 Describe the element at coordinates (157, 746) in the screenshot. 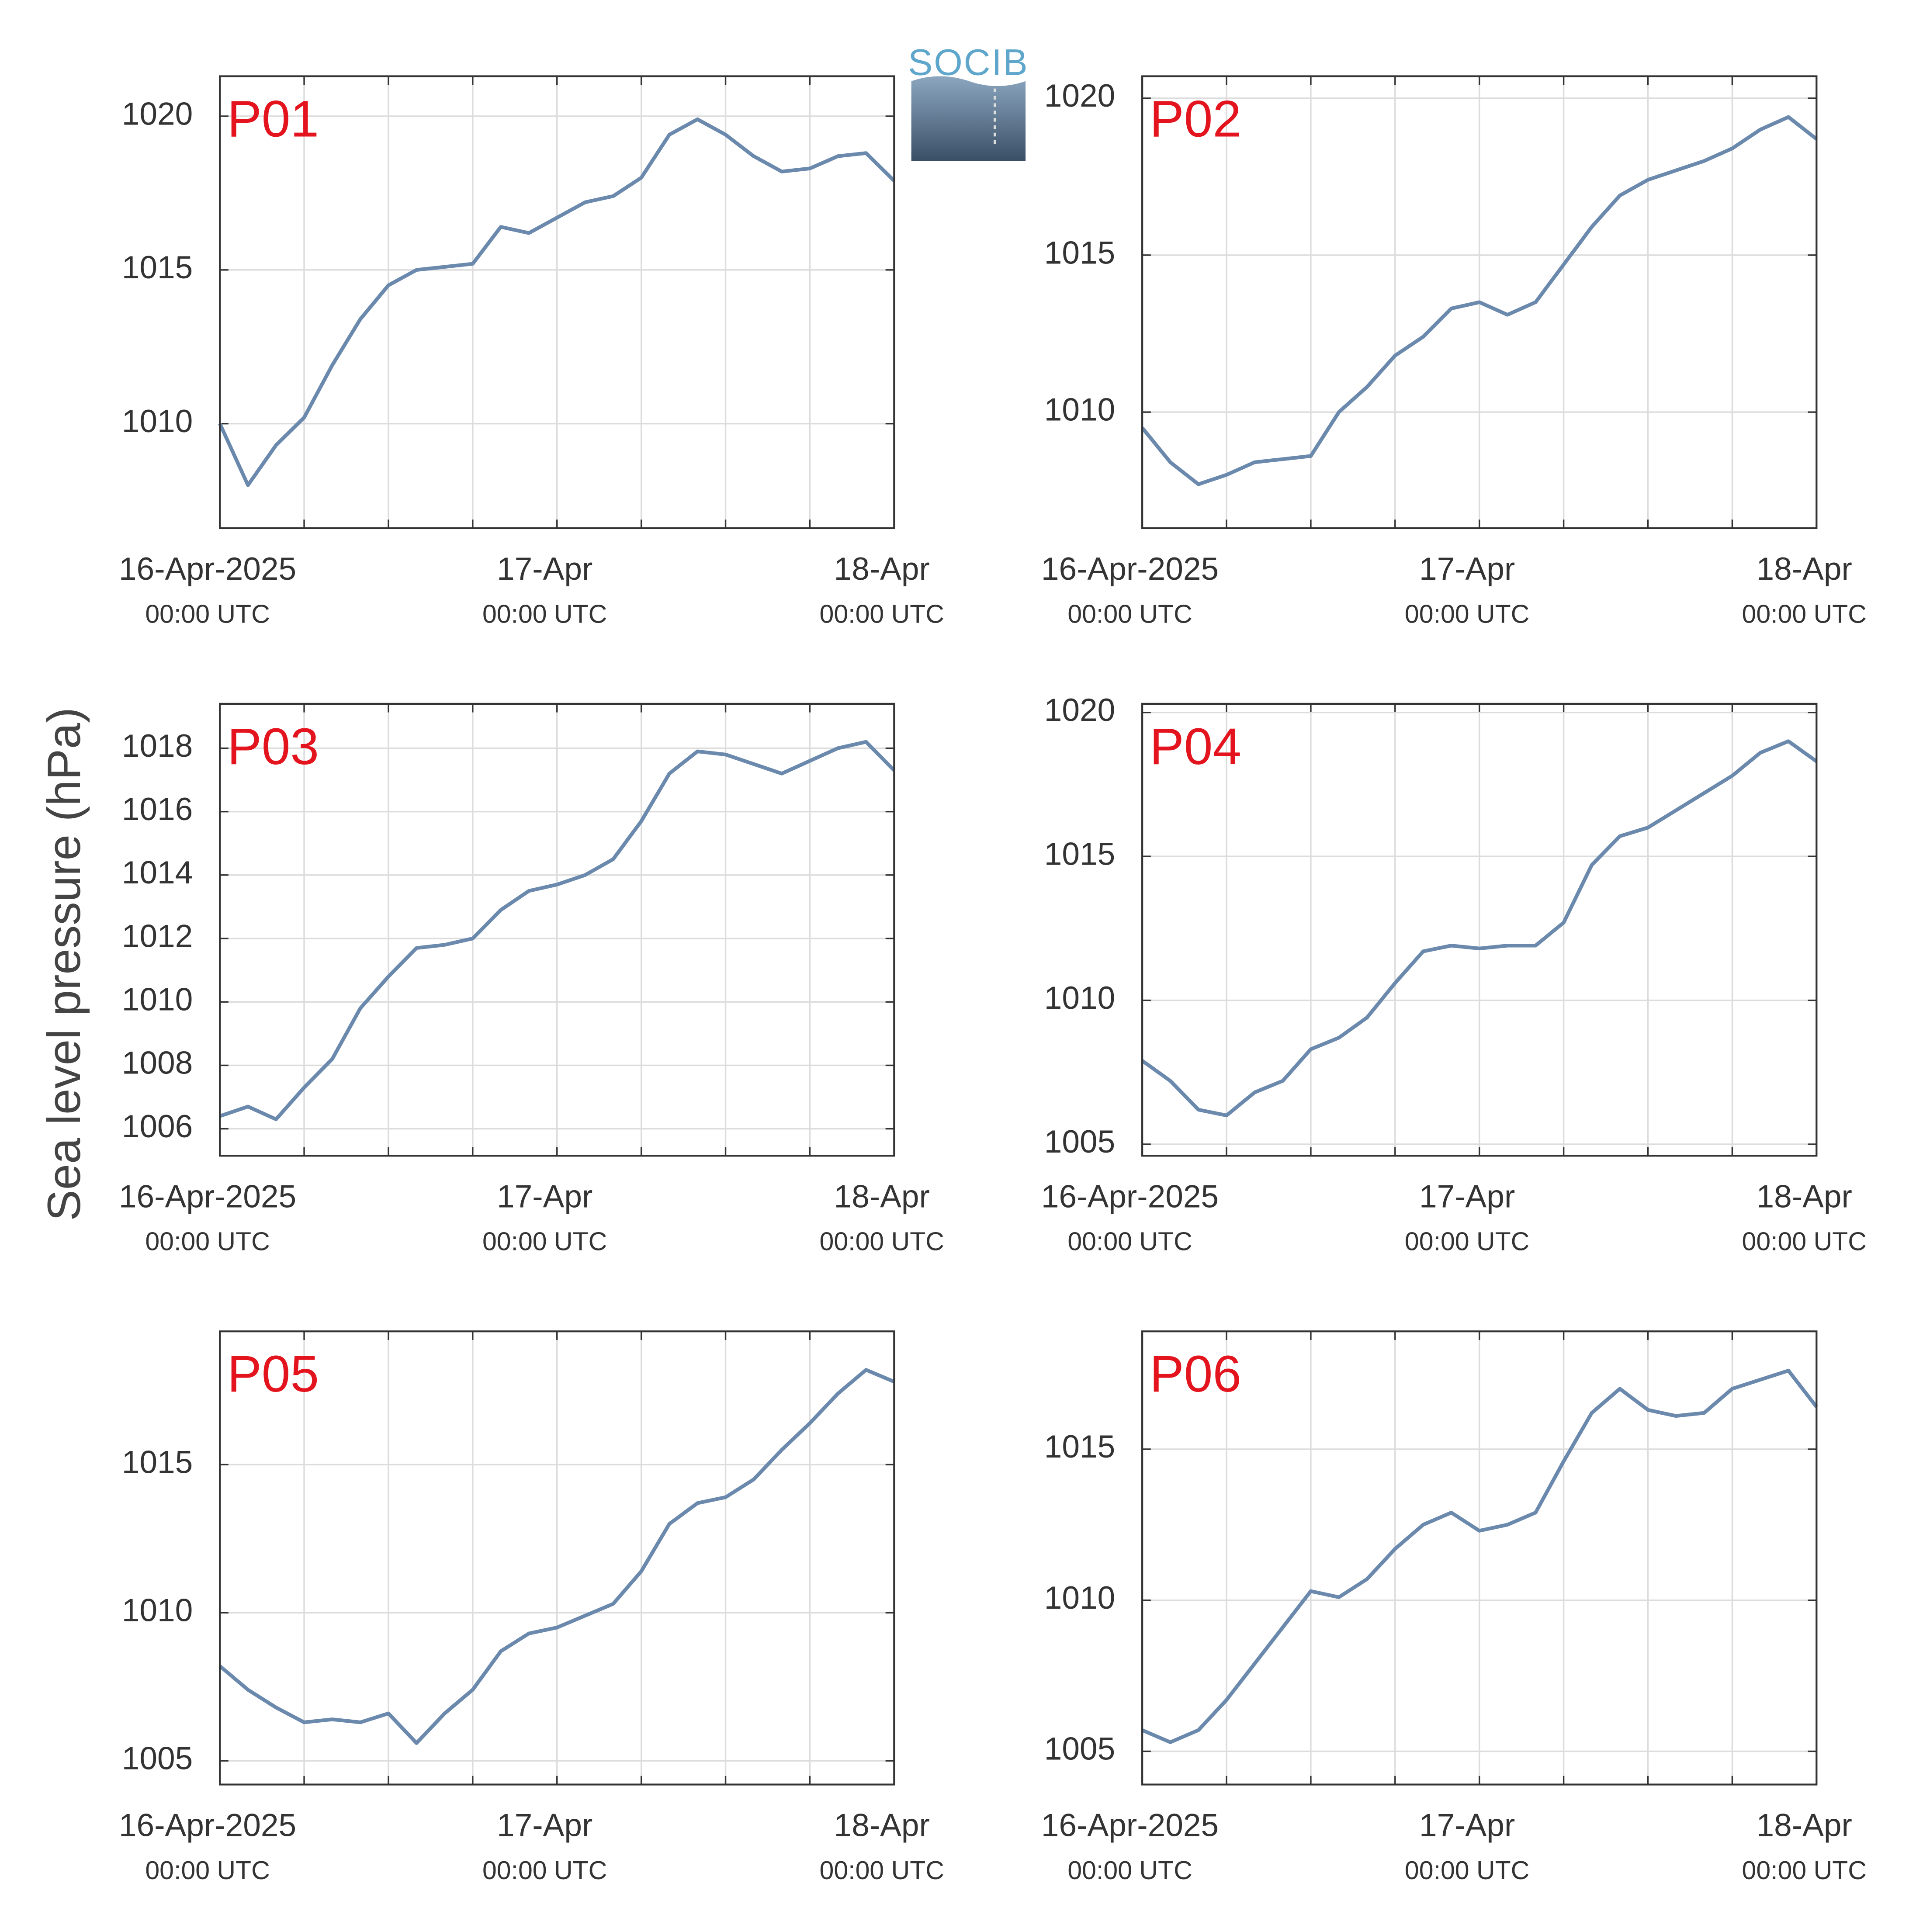

I see `y-tick-label: 1018` at that location.